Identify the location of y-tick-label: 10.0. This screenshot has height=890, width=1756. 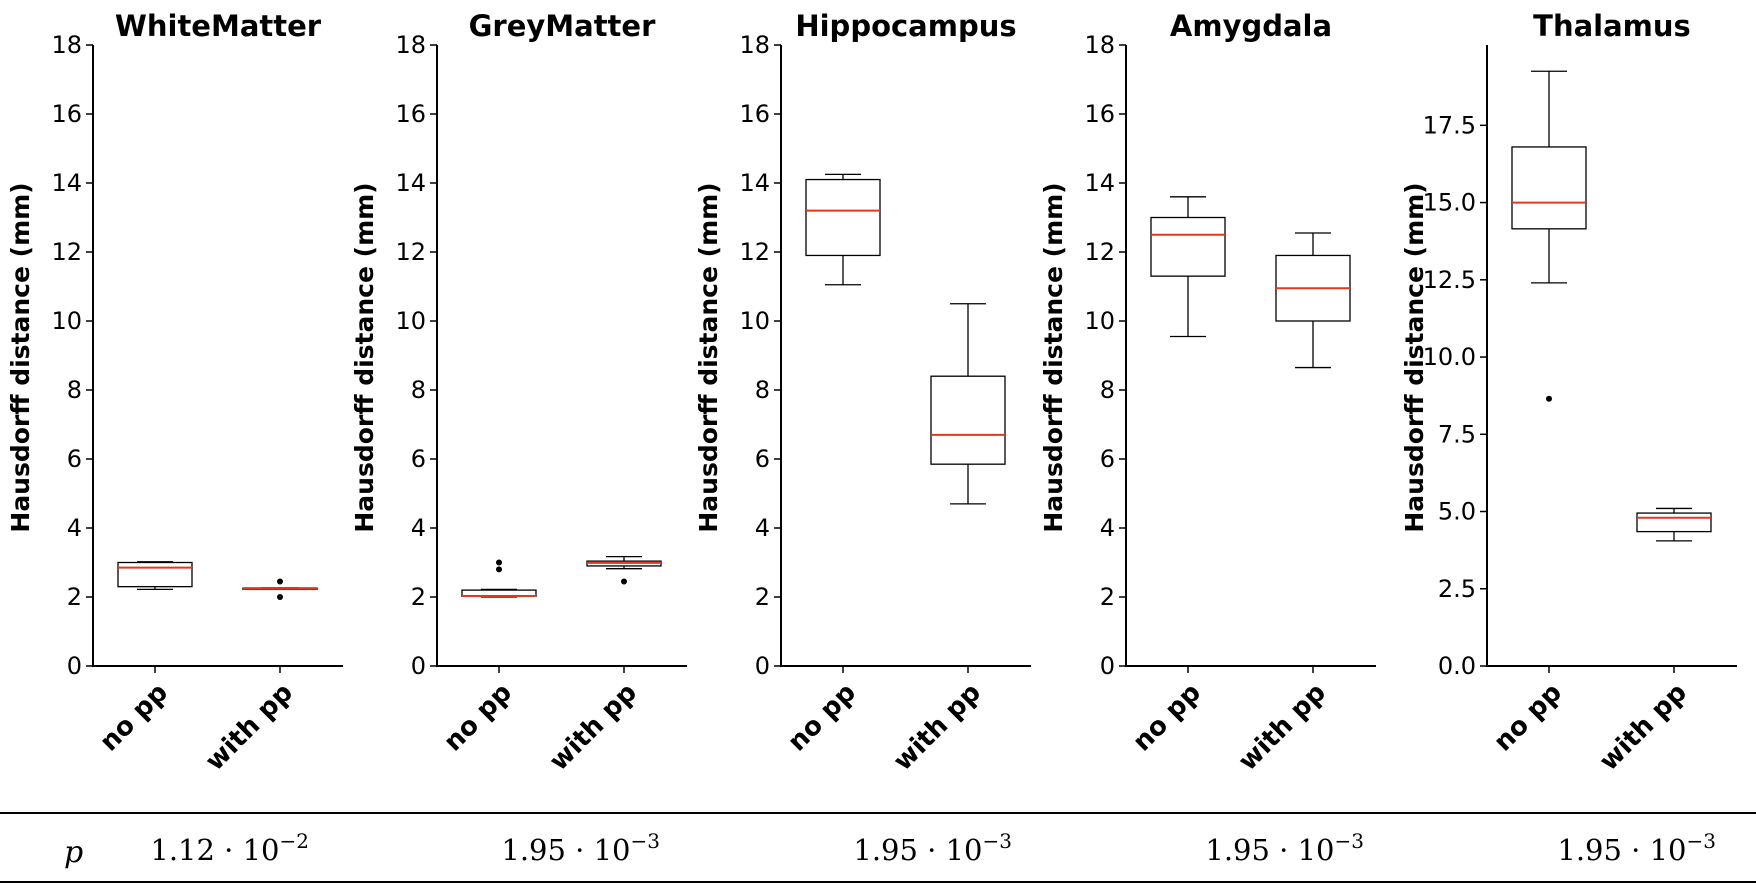
(1449, 357).